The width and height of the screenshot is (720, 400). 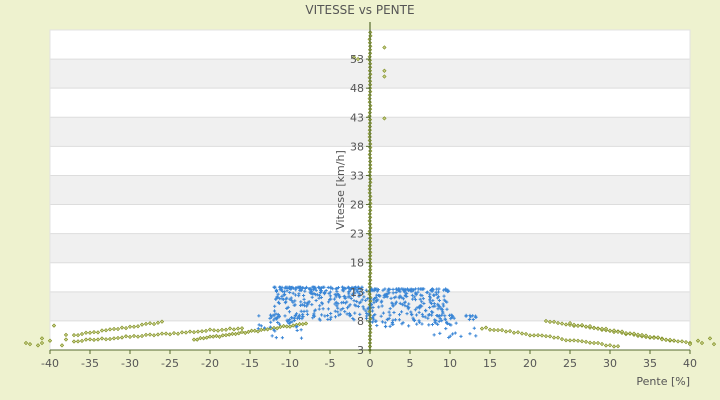 I want to click on y-tick-label: 43, so click(x=357, y=117).